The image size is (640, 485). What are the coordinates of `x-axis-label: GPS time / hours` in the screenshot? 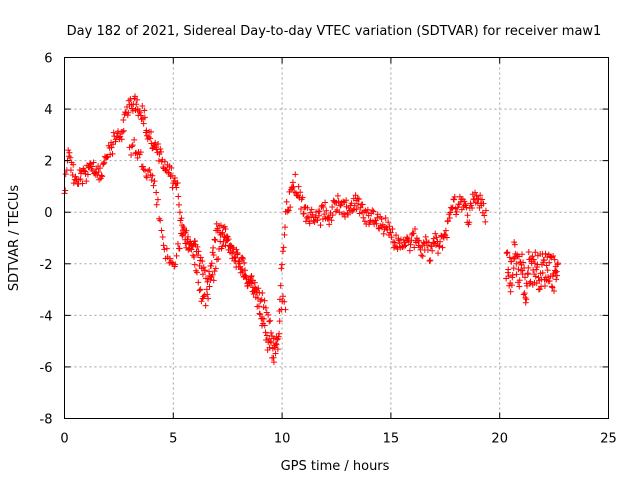 It's located at (335, 466).